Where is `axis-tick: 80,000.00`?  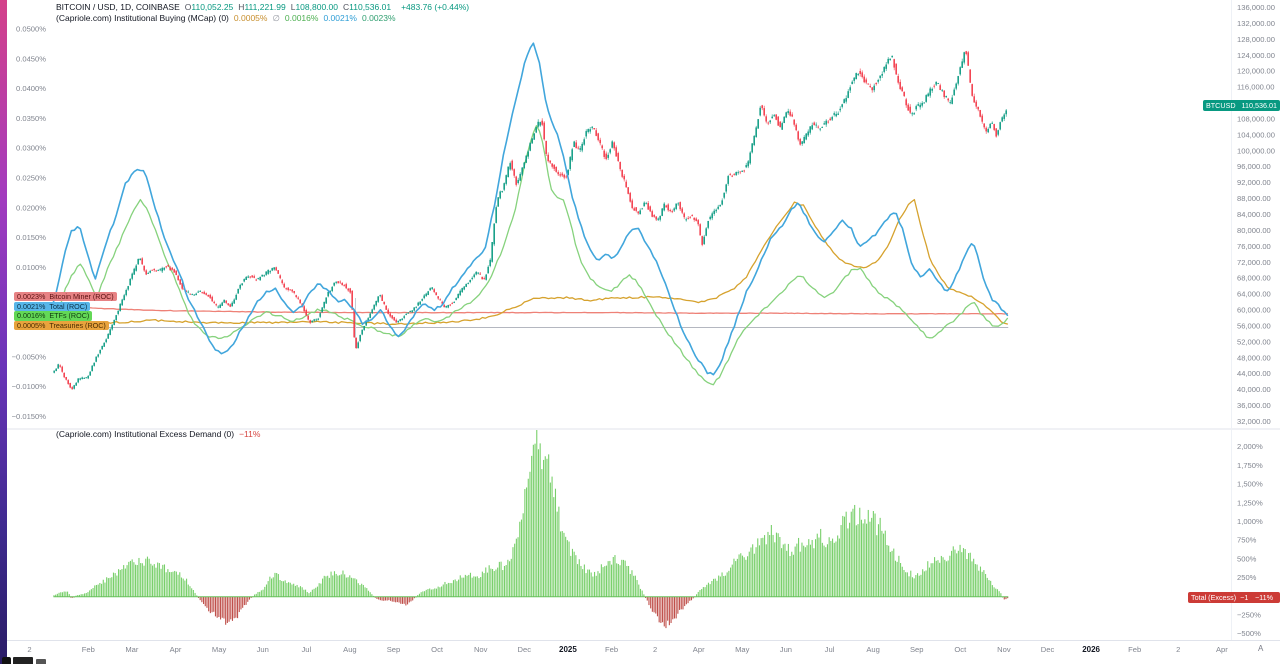
axis-tick: 80,000.00 is located at coordinates (1254, 230).